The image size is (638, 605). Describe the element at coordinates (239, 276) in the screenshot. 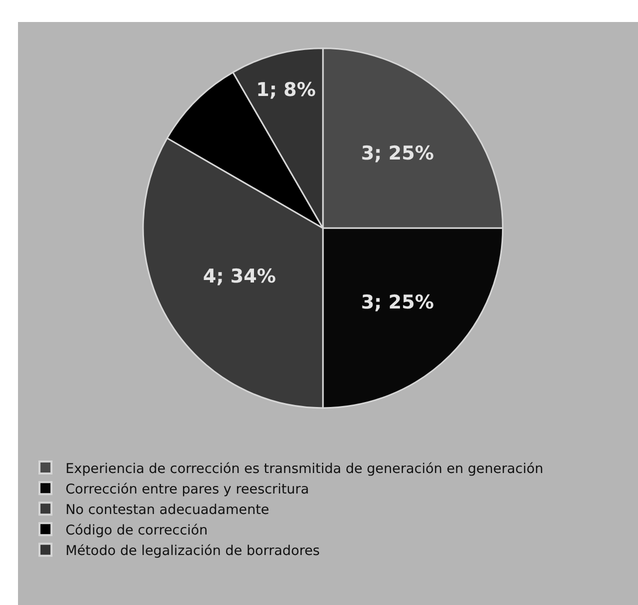

I see `data-label: 4; 34%` at that location.